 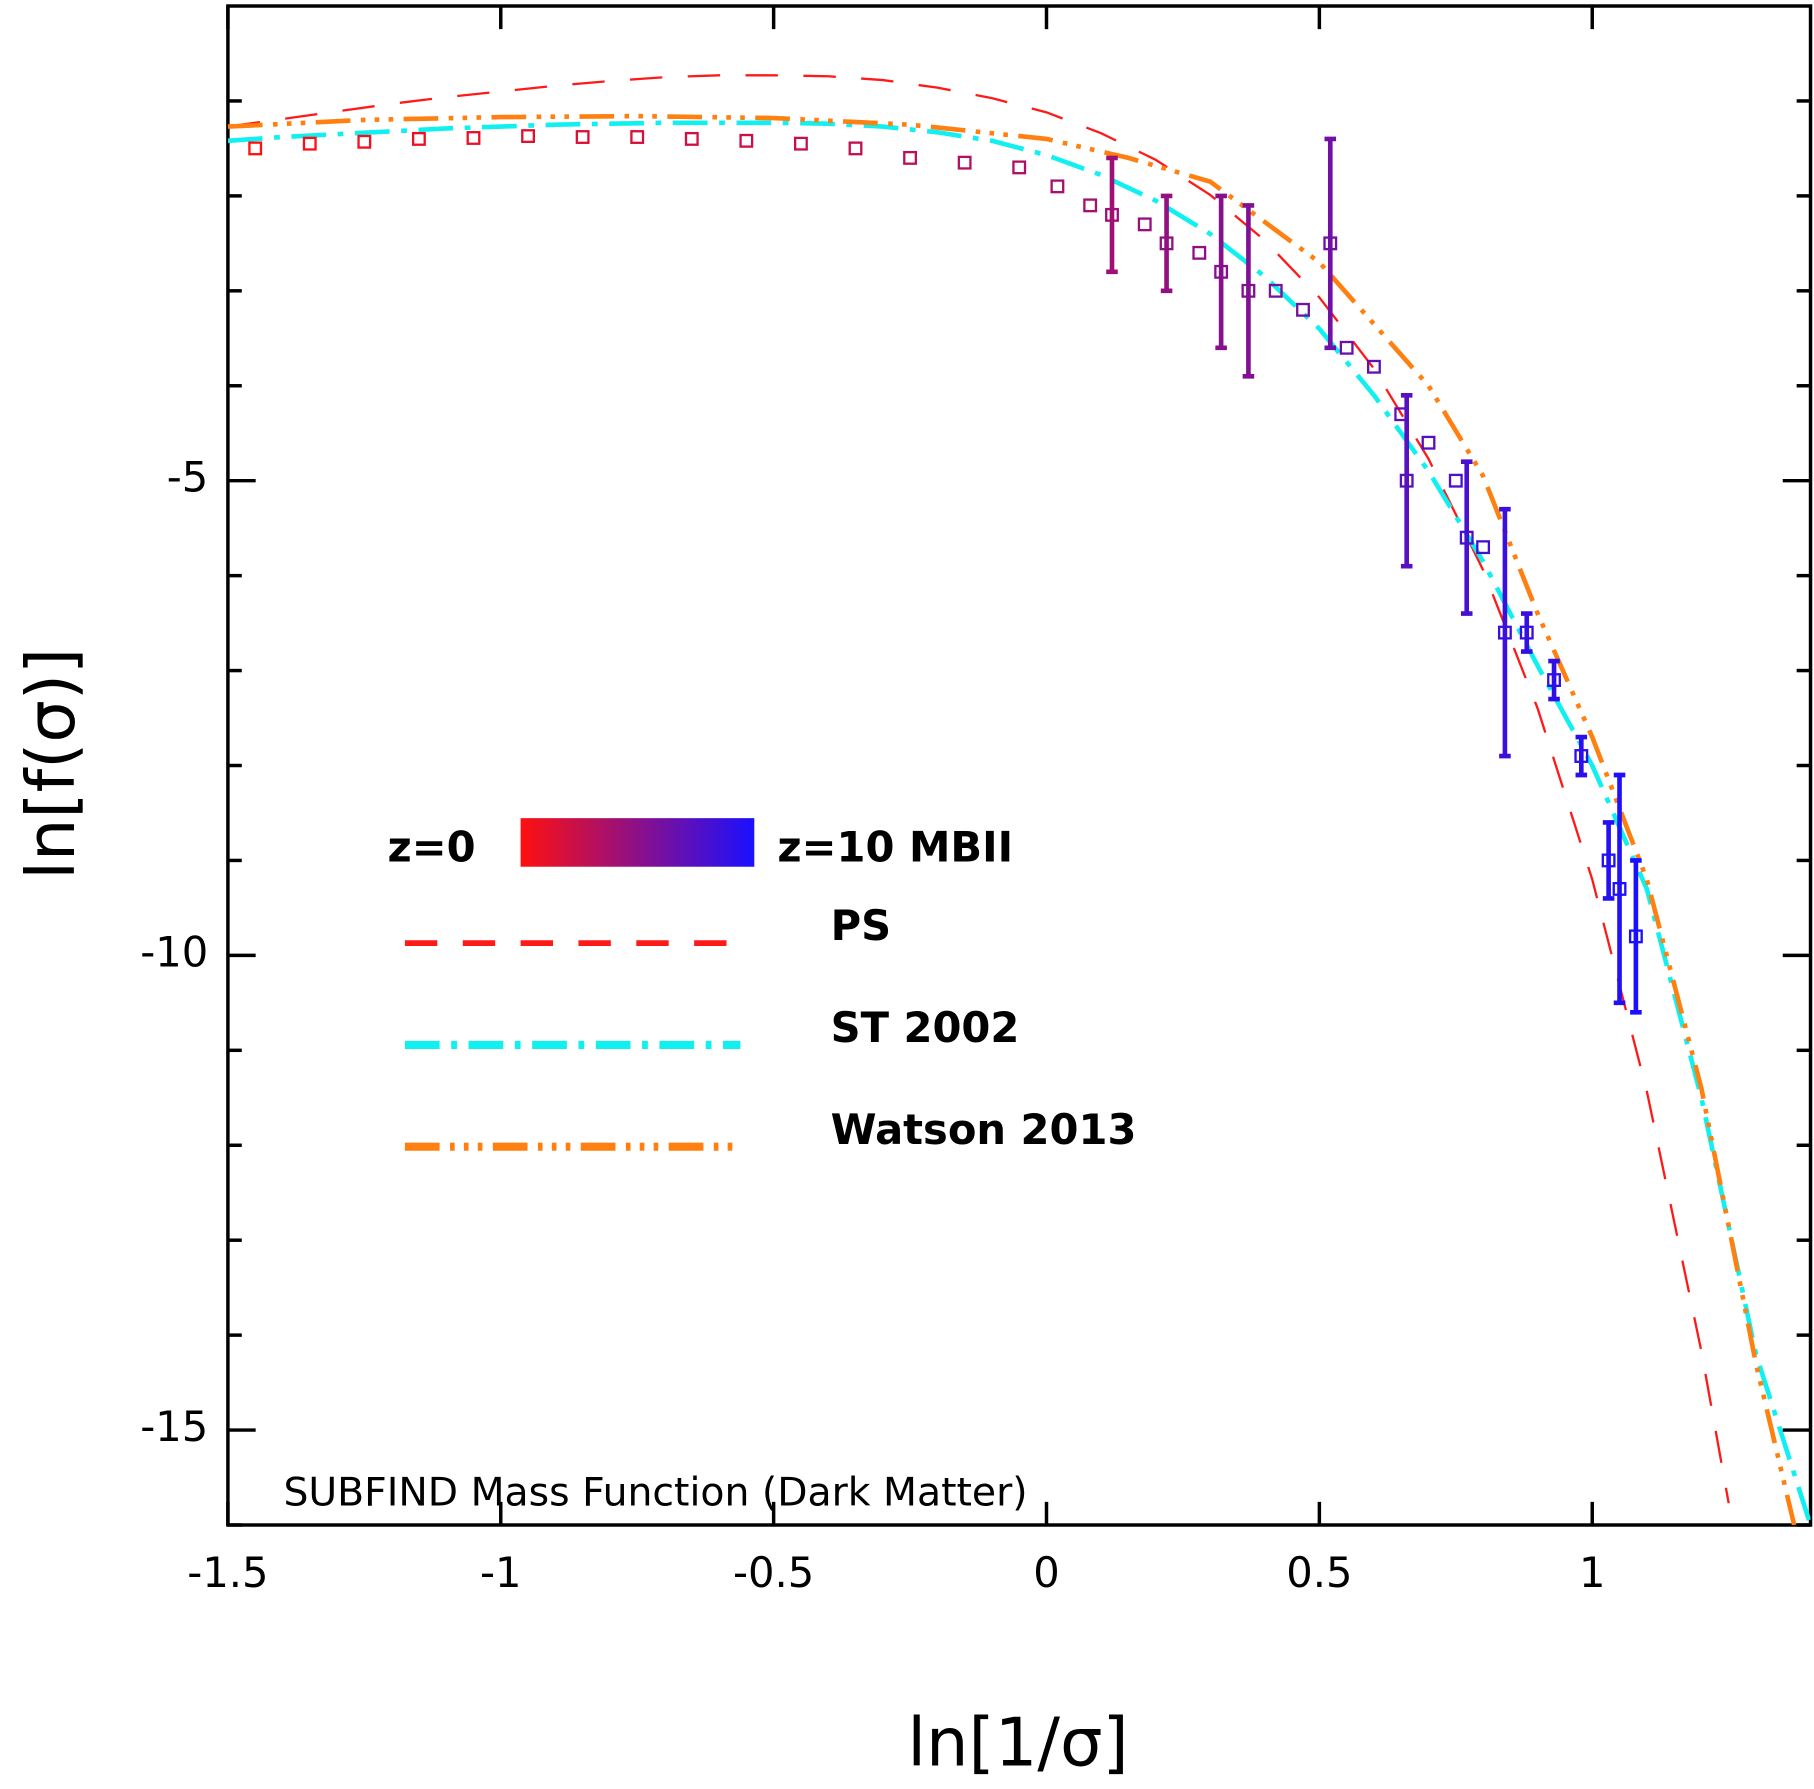 What do you see at coordinates (227, 1572) in the screenshot?
I see `x-tick-label: -1.5` at bounding box center [227, 1572].